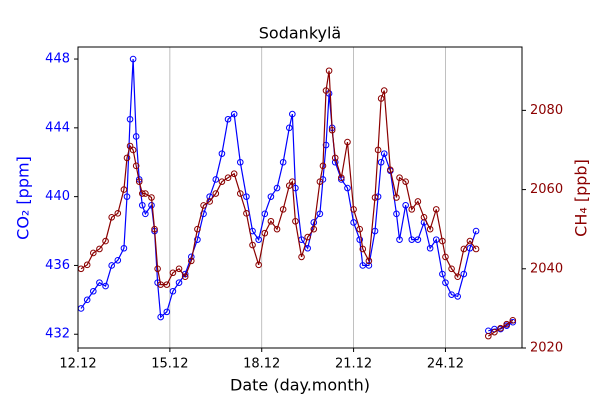  Describe the element at coordinates (581, 198) in the screenshot. I see `y2-axis-label: CH₄ [ppb]` at that location.